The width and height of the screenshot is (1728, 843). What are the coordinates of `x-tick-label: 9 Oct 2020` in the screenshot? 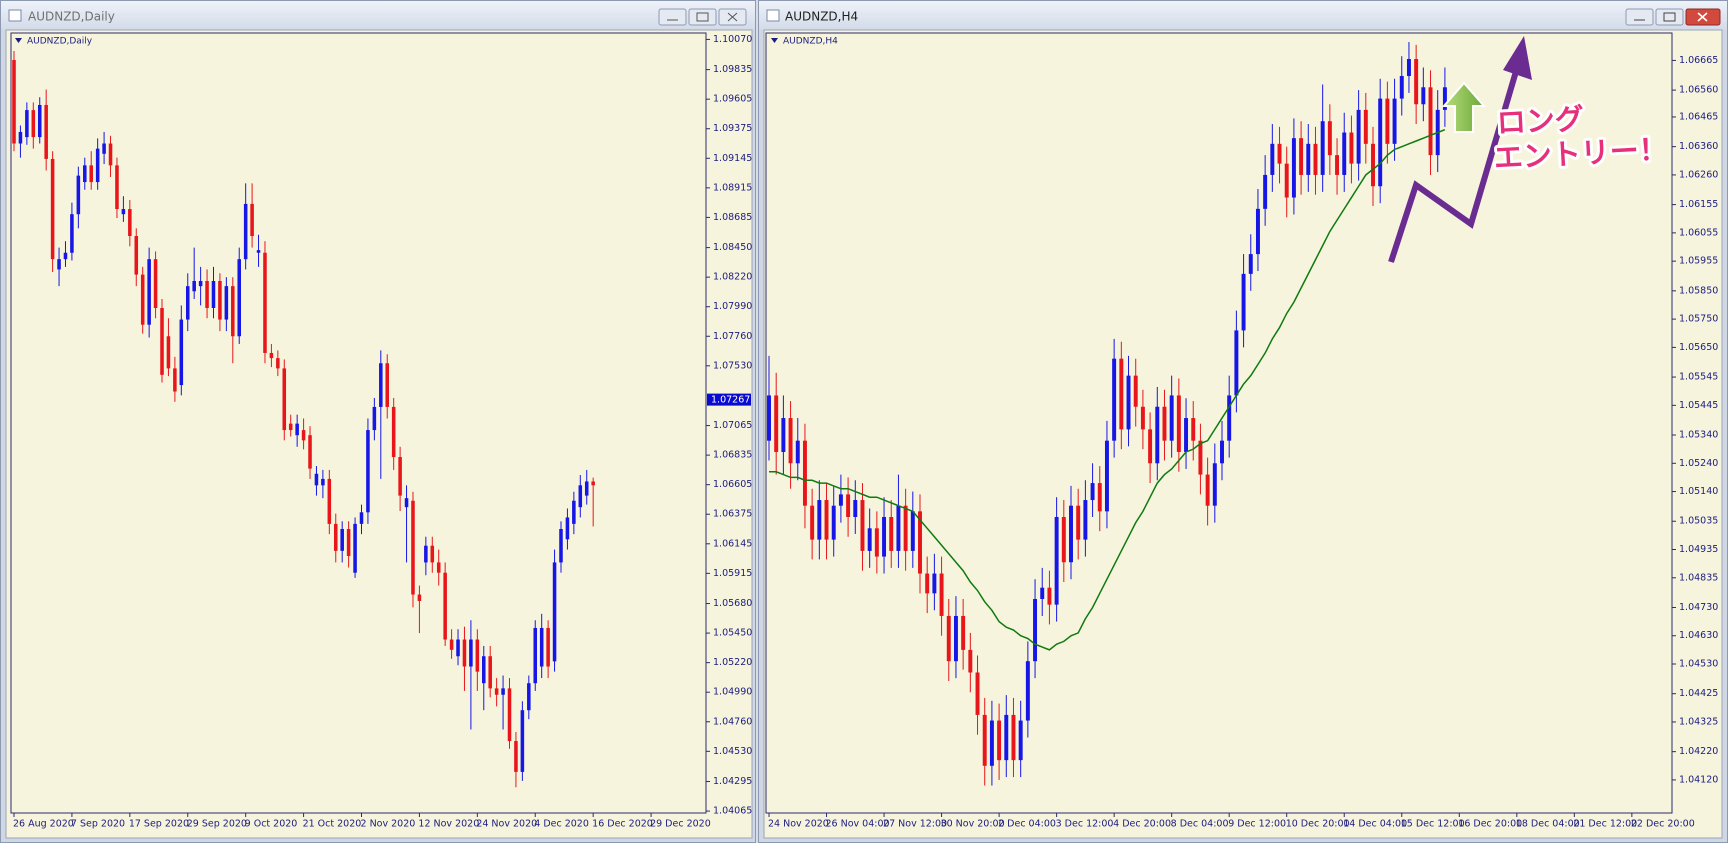 It's located at (271, 824).